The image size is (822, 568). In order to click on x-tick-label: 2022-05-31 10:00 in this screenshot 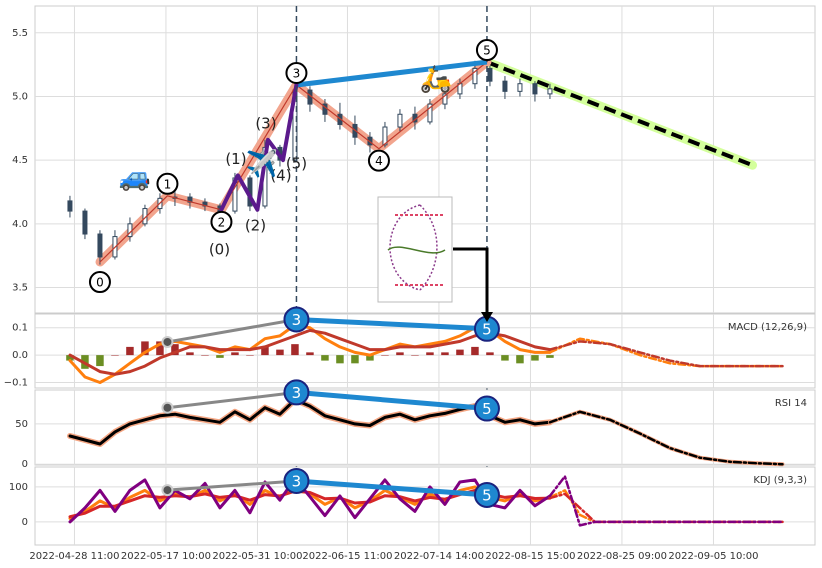, I will do `click(257, 556)`.